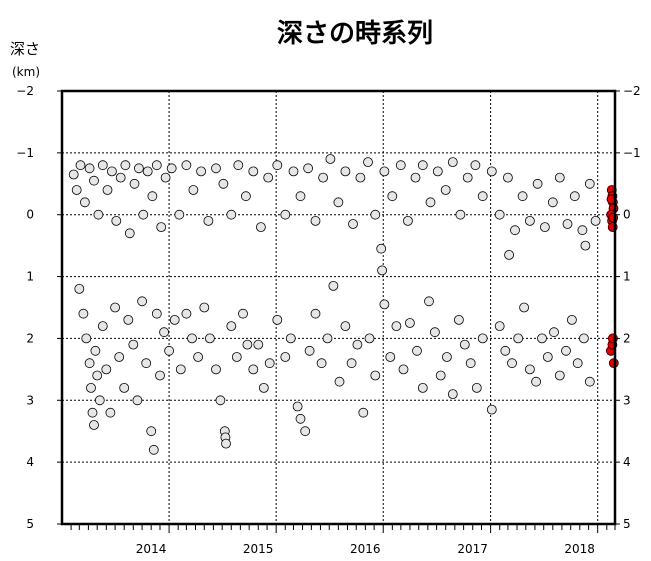  I want to click on x-tick-label-2017: 2017, so click(472, 549).